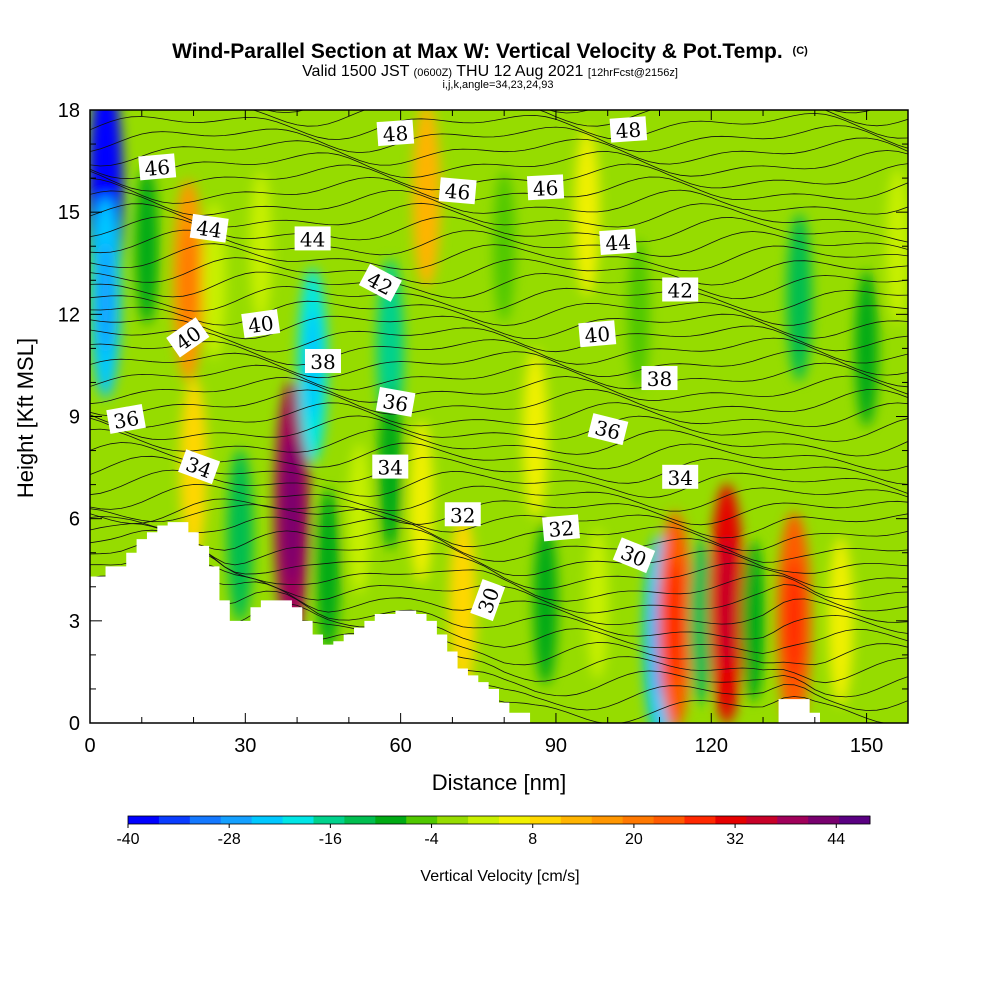 This screenshot has width=1000, height=1000. Describe the element at coordinates (330, 839) in the screenshot. I see `colorbar-tick-label: -16` at that location.